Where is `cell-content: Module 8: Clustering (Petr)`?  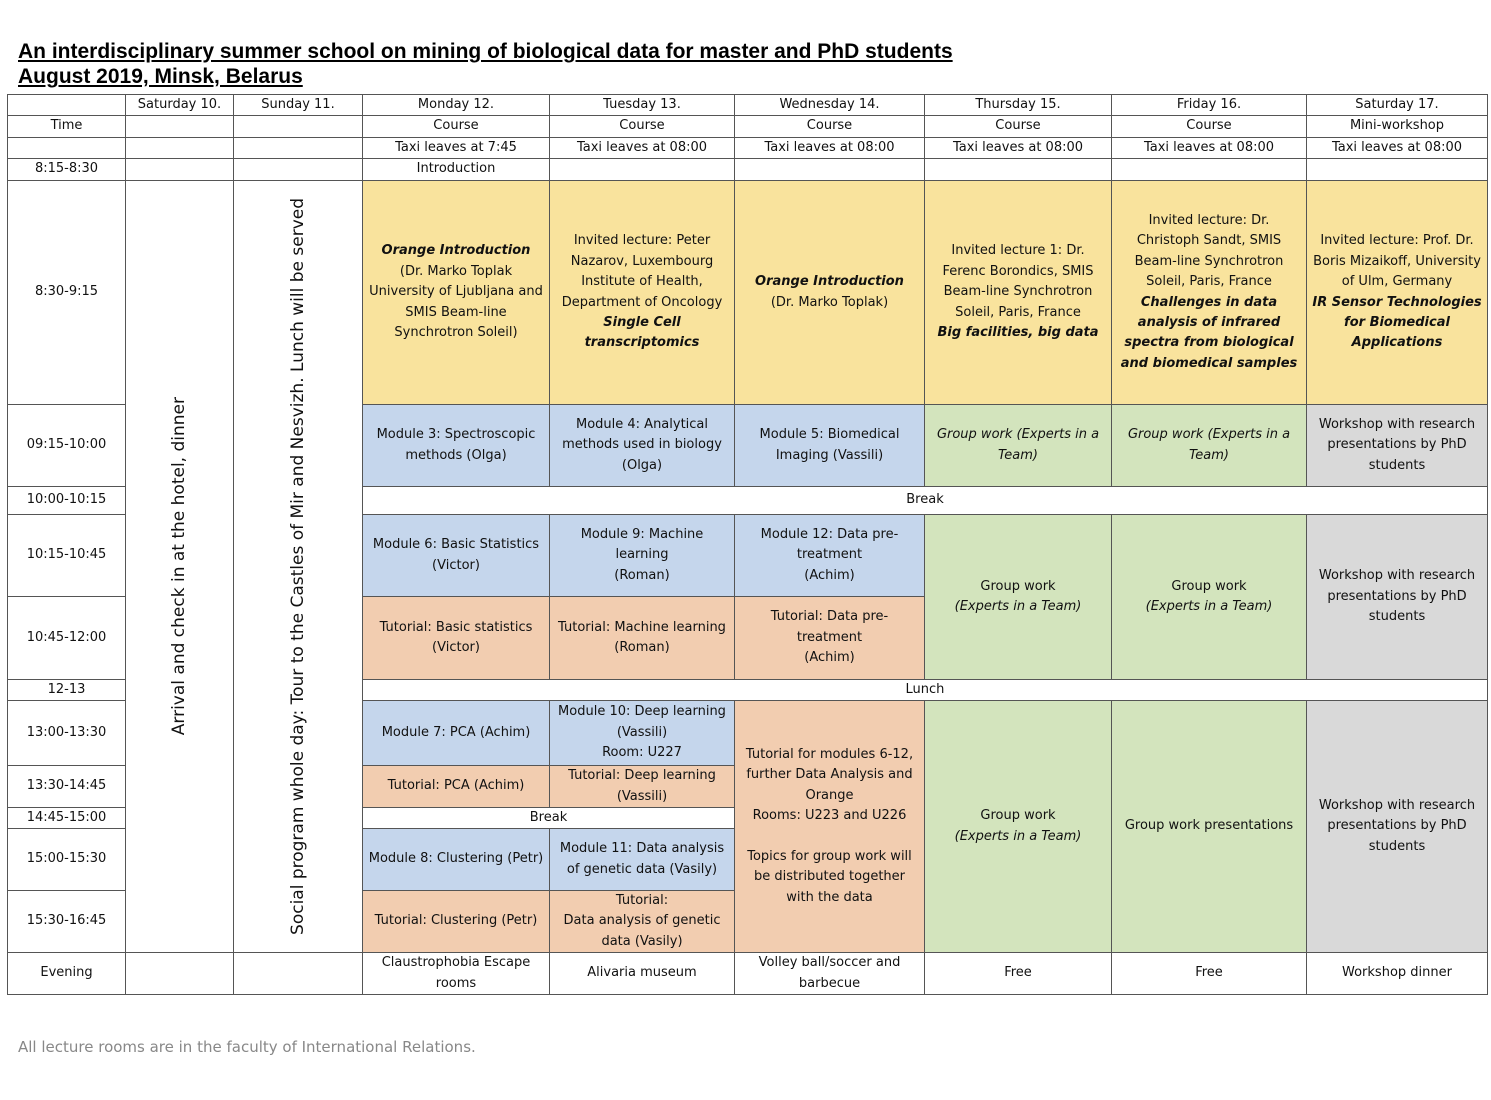 cell-content: Module 8: Clustering (Petr) is located at coordinates (456, 859).